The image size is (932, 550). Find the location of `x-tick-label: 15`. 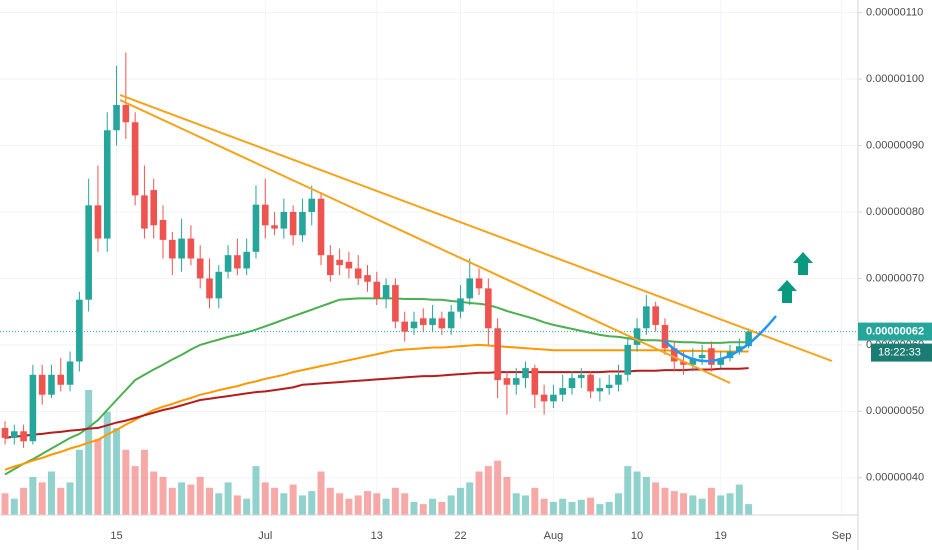

x-tick-label: 15 is located at coordinates (116, 536).